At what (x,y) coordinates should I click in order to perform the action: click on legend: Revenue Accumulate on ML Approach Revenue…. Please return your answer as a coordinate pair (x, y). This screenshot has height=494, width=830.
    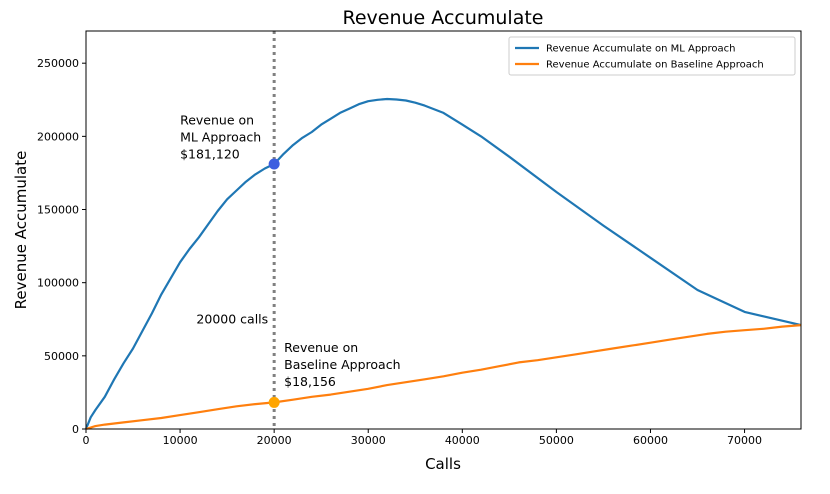
    Looking at the image, I should click on (652, 56).